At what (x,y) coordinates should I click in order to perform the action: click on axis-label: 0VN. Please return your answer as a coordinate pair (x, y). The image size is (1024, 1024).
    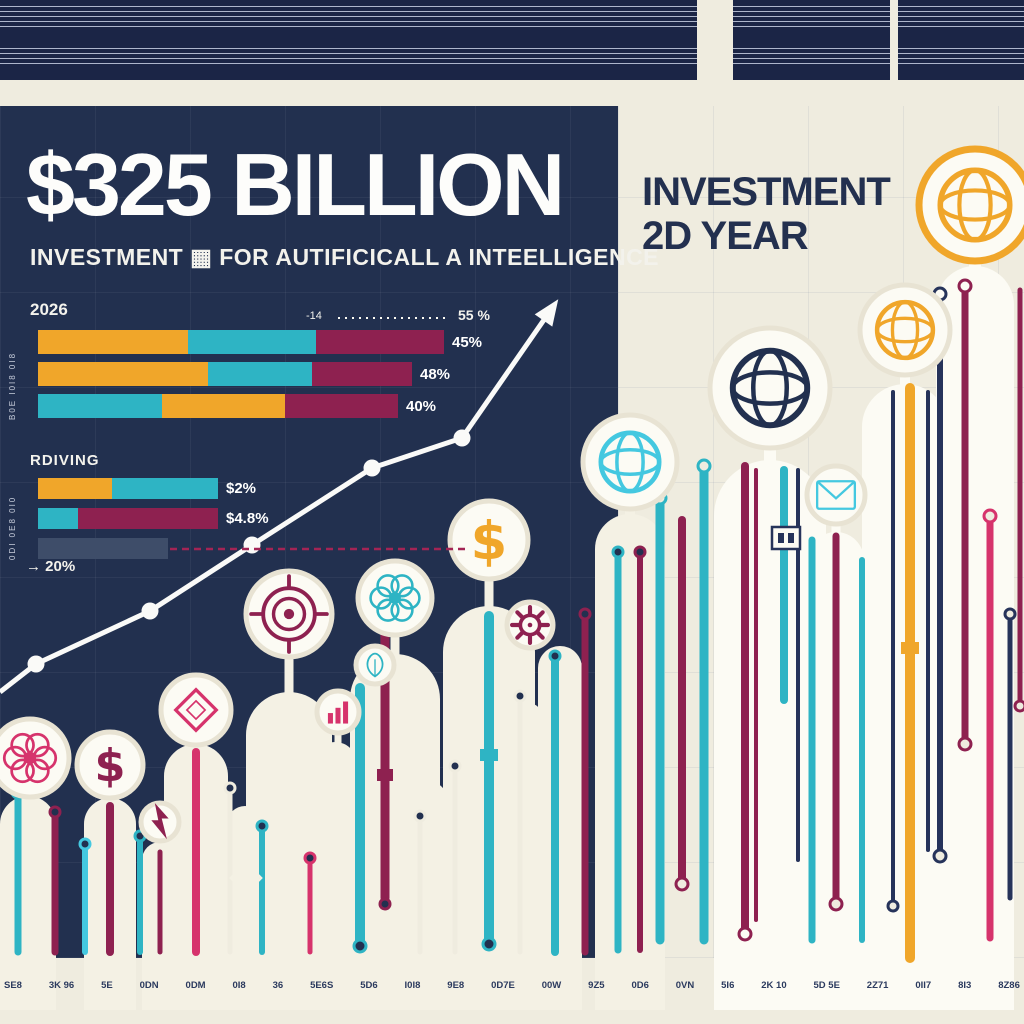
    Looking at the image, I should click on (685, 985).